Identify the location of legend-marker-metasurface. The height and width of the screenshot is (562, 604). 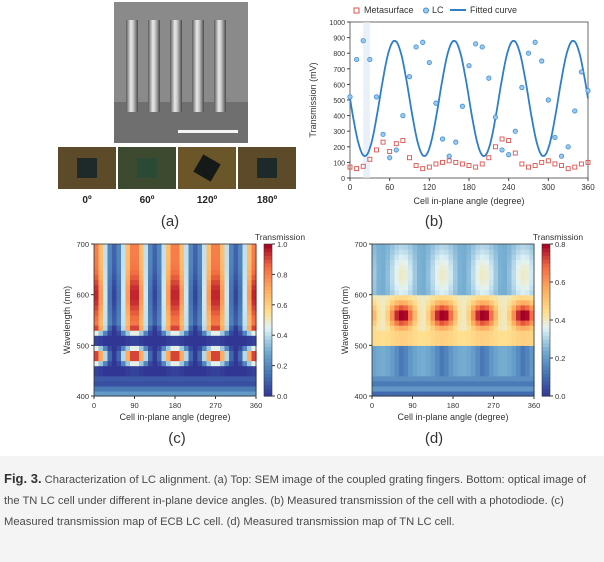
(356, 10).